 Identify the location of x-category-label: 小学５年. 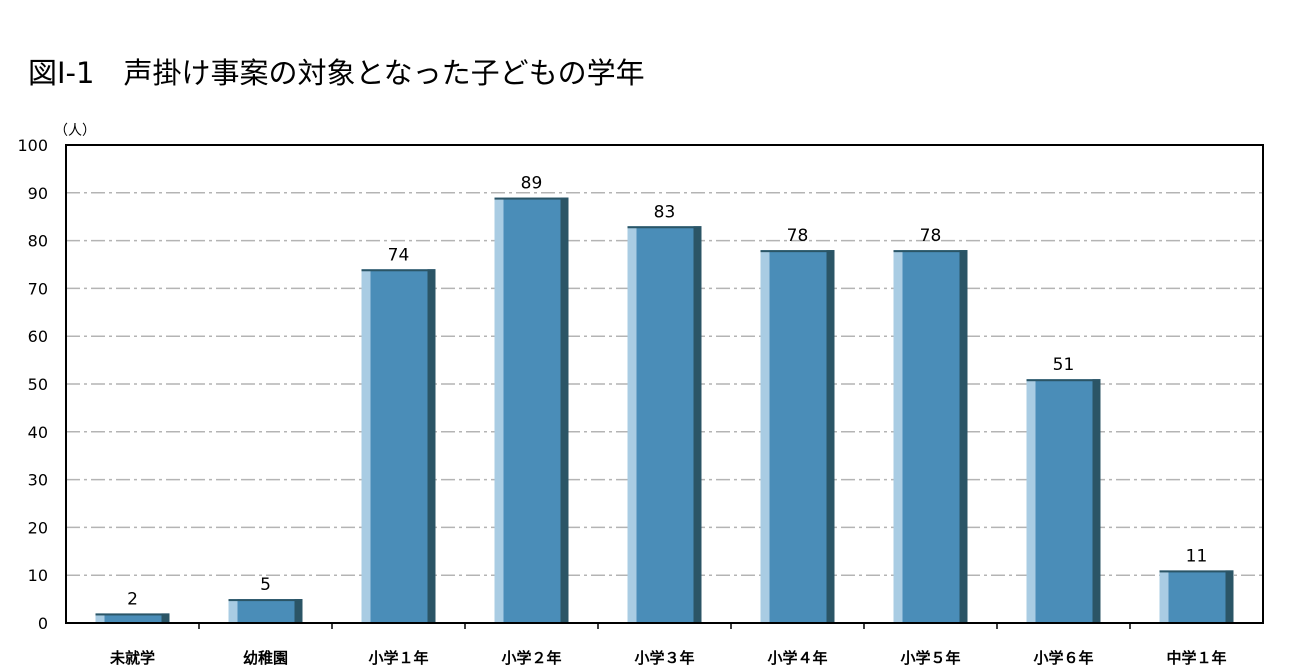
(930, 658).